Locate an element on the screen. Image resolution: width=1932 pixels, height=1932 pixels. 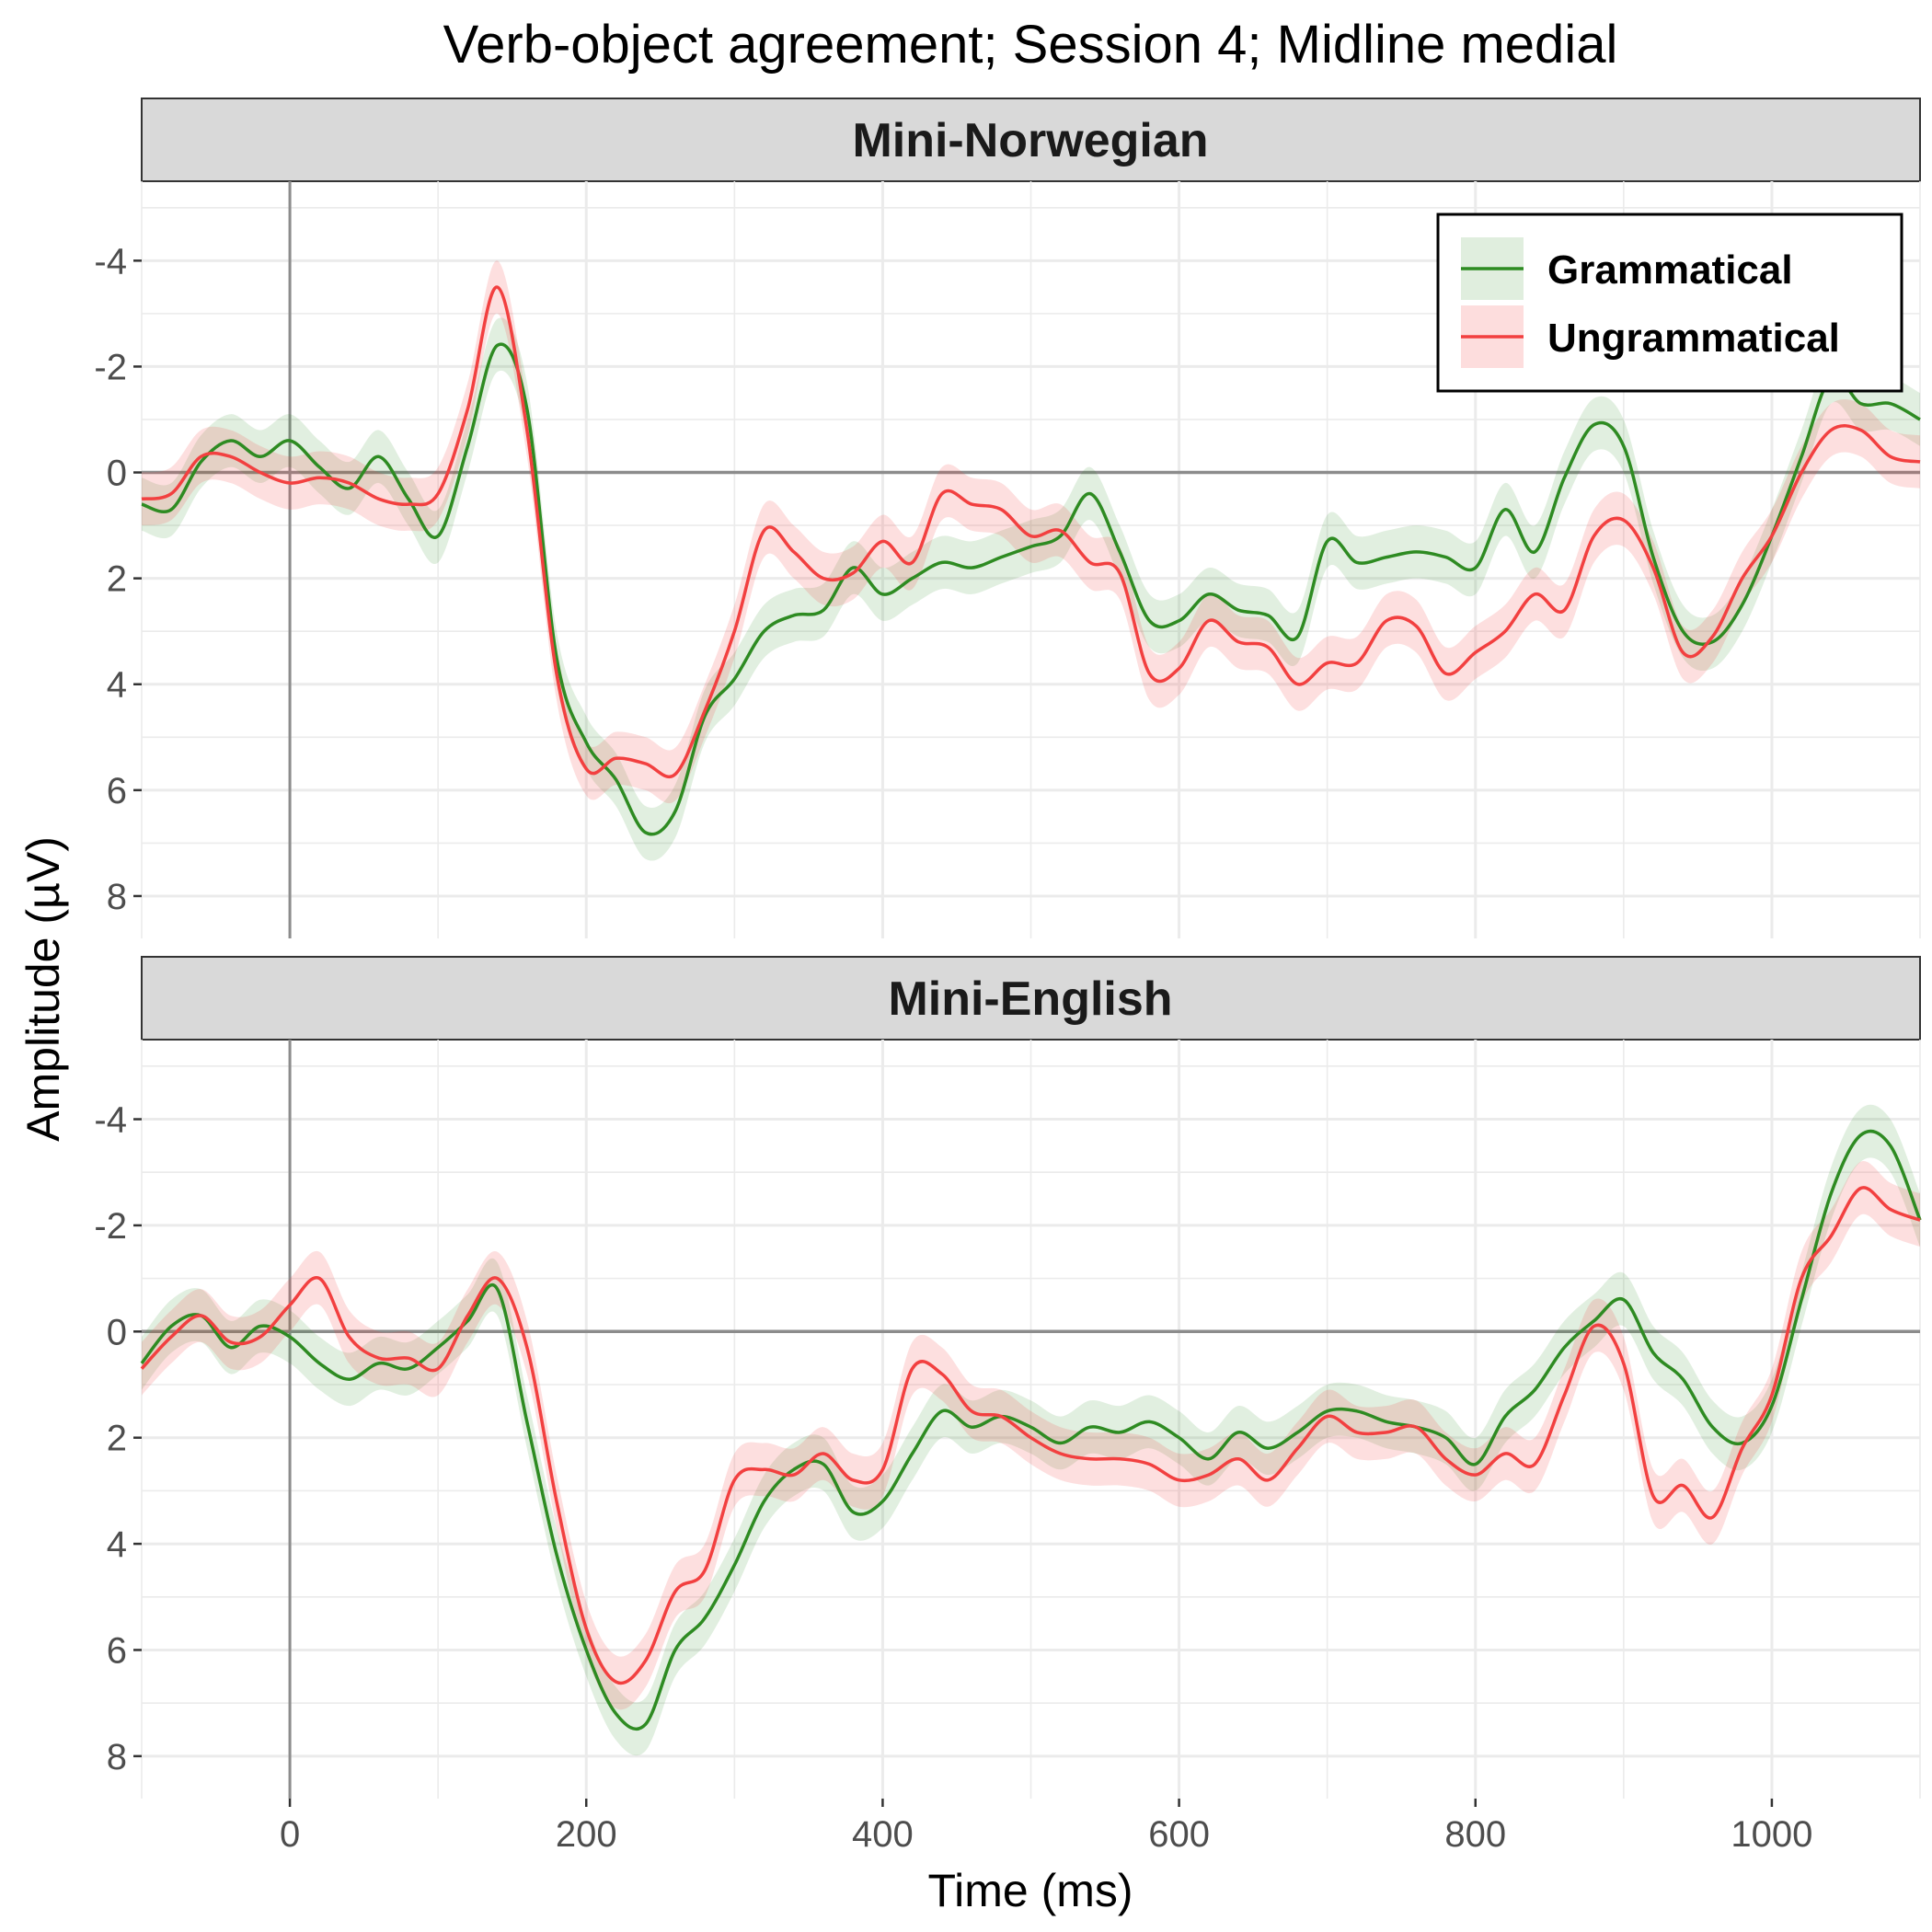
x-tick-label: 600 is located at coordinates (1179, 1834).